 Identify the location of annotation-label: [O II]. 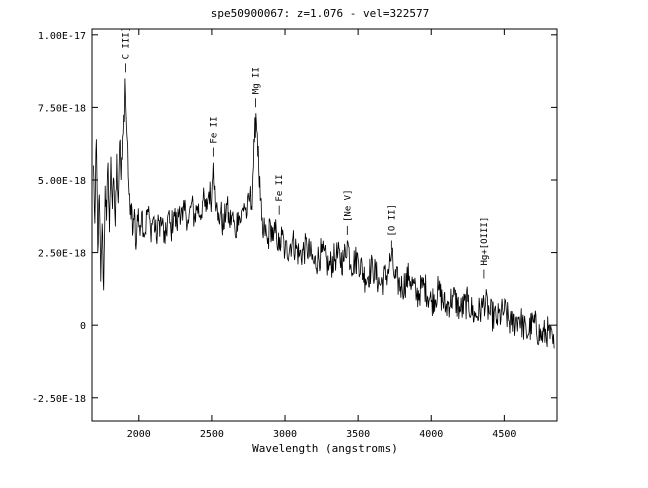
(392, 220).